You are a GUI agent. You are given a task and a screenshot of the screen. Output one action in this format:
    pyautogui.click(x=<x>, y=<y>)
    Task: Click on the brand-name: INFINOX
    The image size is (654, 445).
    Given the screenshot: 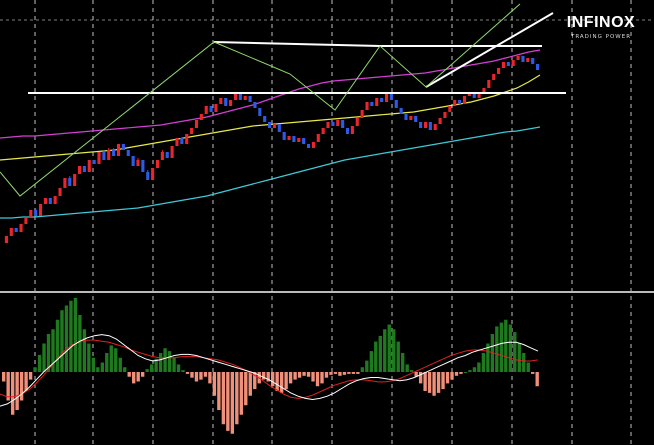 What is the action you would take?
    pyautogui.click(x=601, y=22)
    